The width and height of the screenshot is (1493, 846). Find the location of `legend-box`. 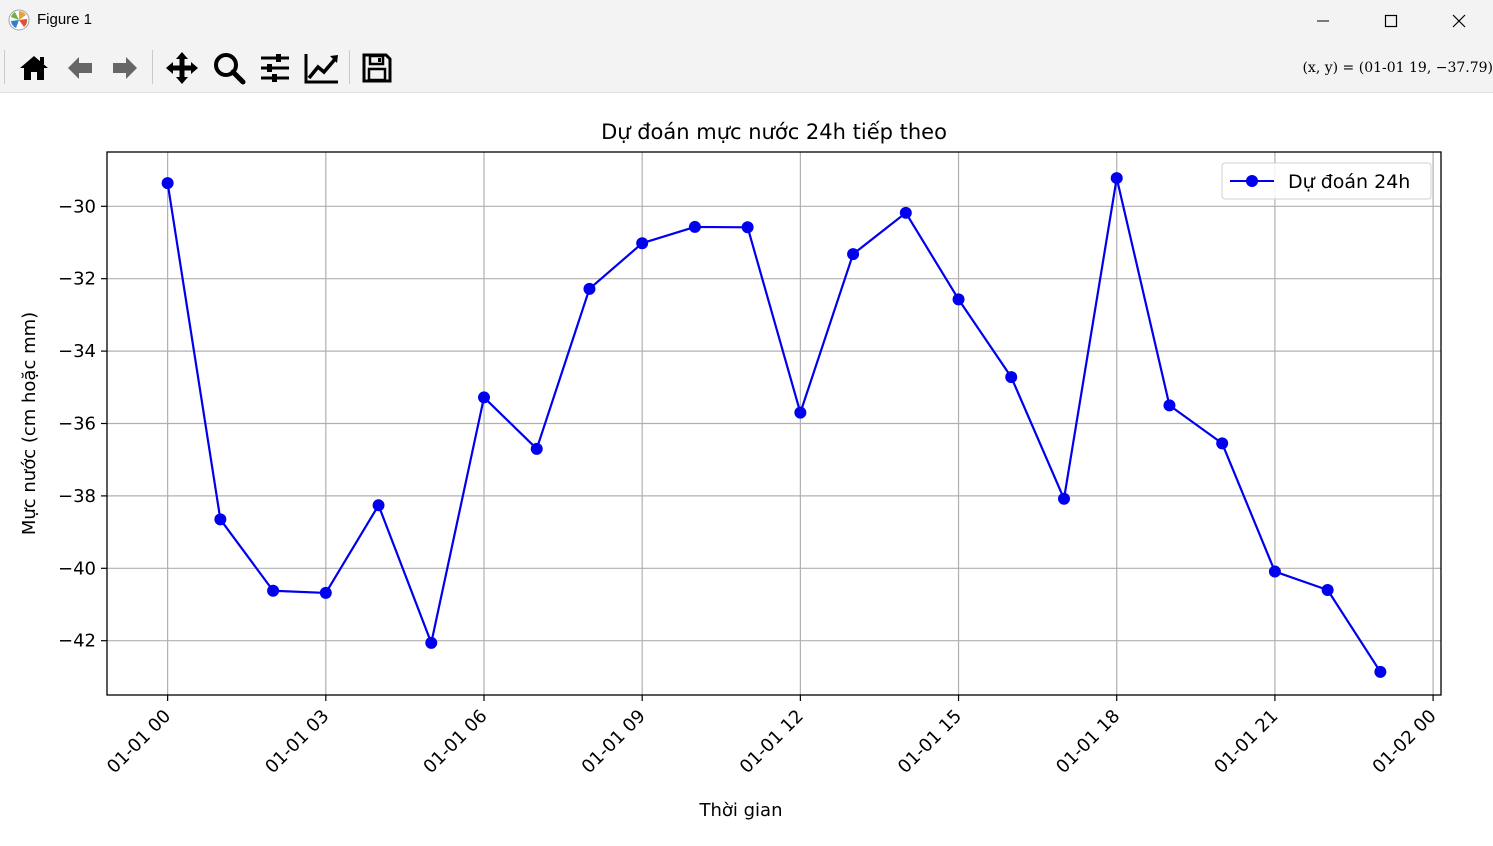

legend-box is located at coordinates (1326, 181).